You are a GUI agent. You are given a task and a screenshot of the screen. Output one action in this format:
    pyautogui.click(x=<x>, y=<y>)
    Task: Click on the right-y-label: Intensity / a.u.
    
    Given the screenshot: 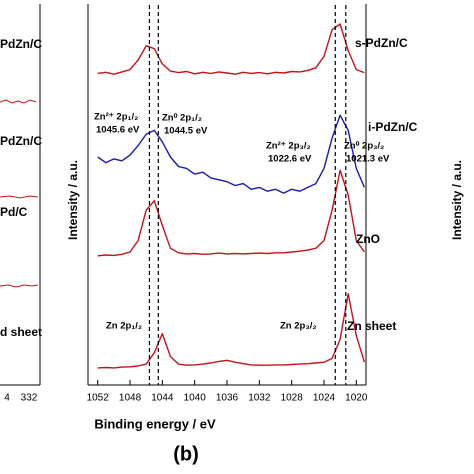 What is the action you would take?
    pyautogui.click(x=457, y=200)
    